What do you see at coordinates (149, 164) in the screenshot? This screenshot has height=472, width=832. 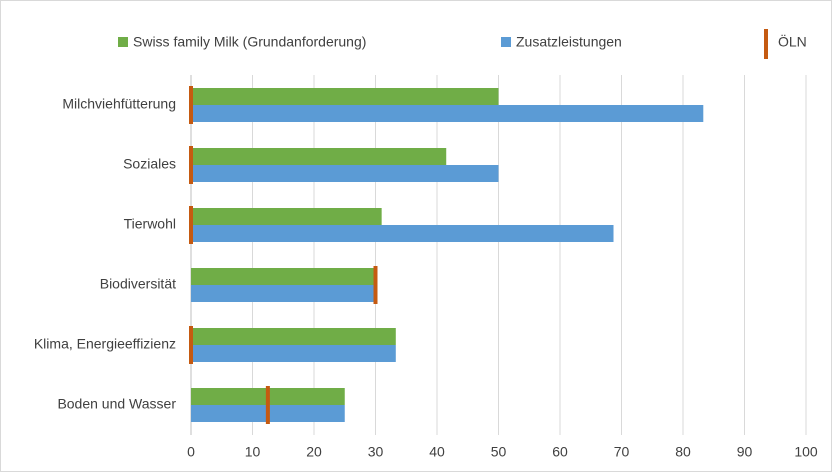 I see `y-tick-label: Soziales` at bounding box center [149, 164].